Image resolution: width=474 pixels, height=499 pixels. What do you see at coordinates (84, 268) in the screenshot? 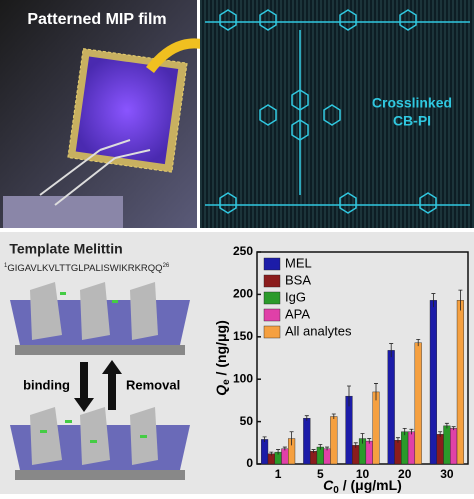
I see `sequence-body: GIGAVLKVLTTGLPALISWIKRKRQQ` at bounding box center [84, 268].